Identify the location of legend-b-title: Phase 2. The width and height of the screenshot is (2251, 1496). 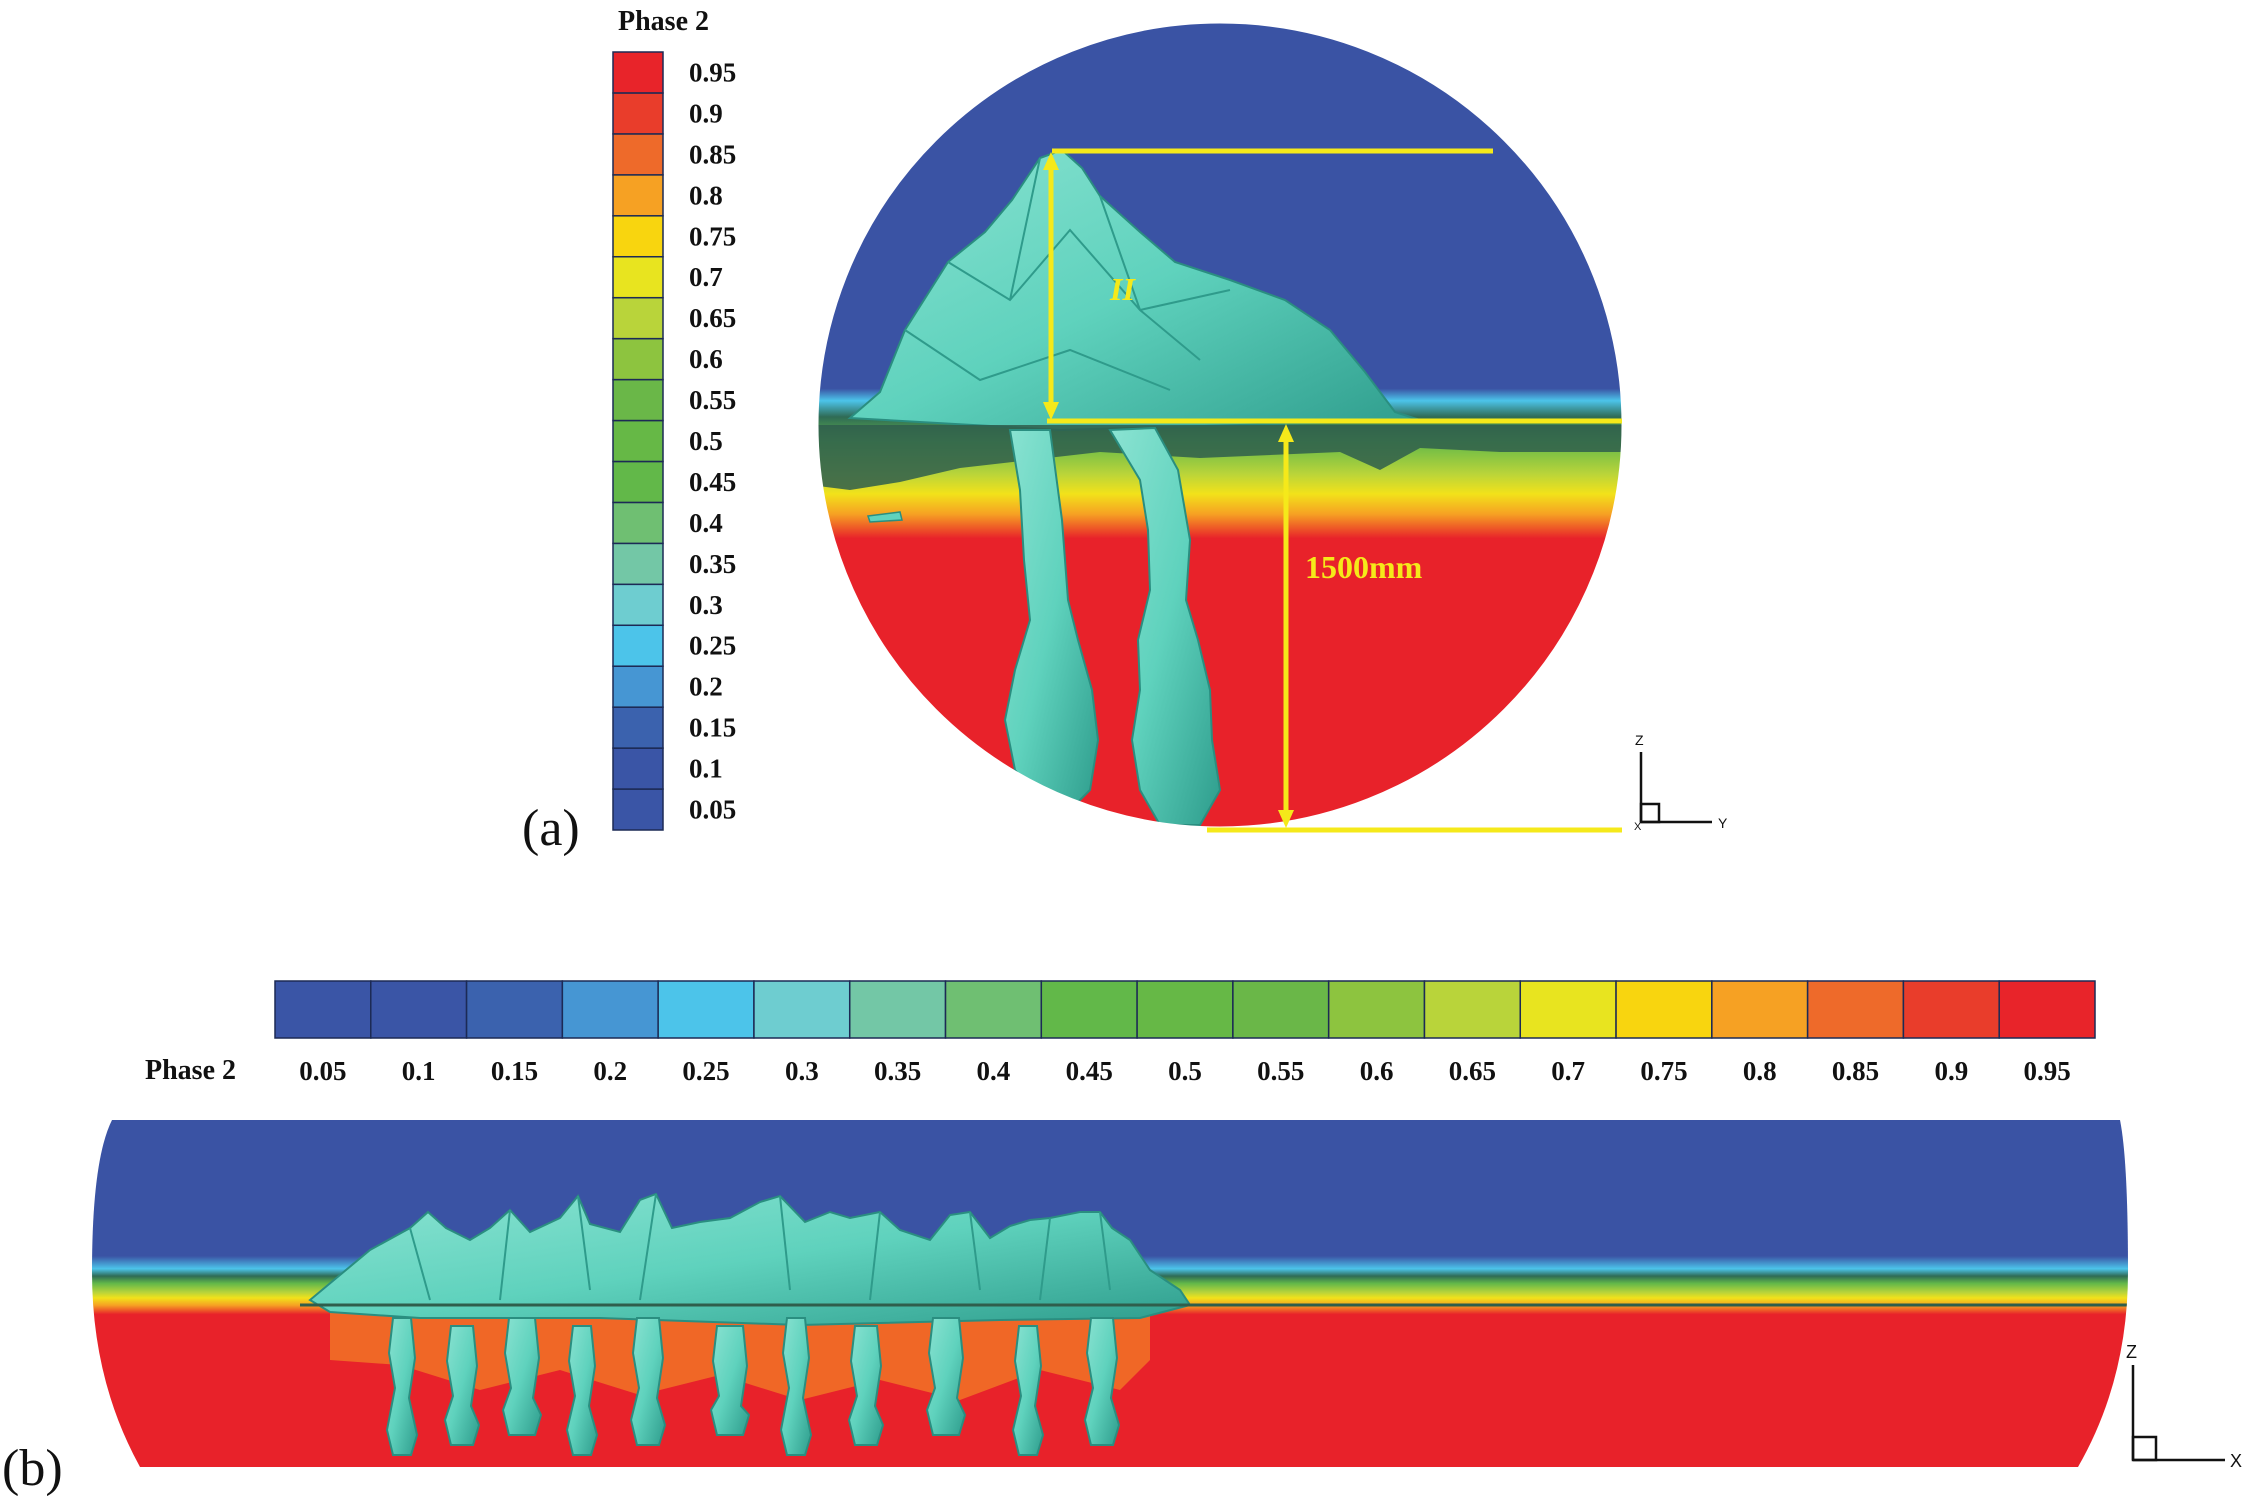
(190, 1070).